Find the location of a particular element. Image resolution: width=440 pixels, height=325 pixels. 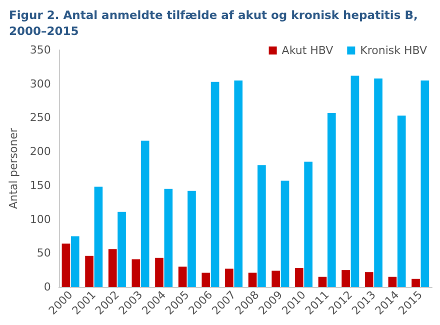

legend-label: Kronisk HBV is located at coordinates (394, 50).